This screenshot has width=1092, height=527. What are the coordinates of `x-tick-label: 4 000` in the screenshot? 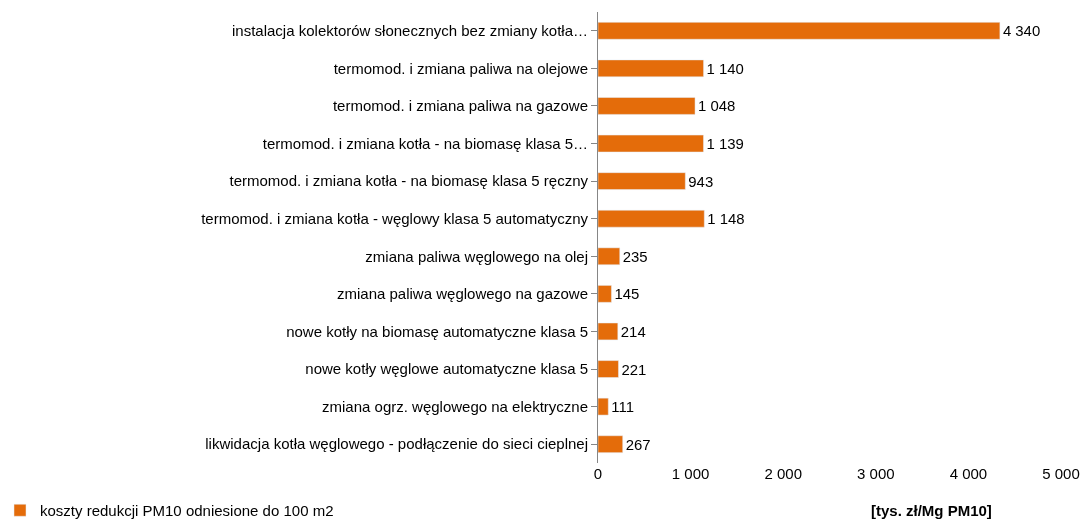 It's located at (968, 473).